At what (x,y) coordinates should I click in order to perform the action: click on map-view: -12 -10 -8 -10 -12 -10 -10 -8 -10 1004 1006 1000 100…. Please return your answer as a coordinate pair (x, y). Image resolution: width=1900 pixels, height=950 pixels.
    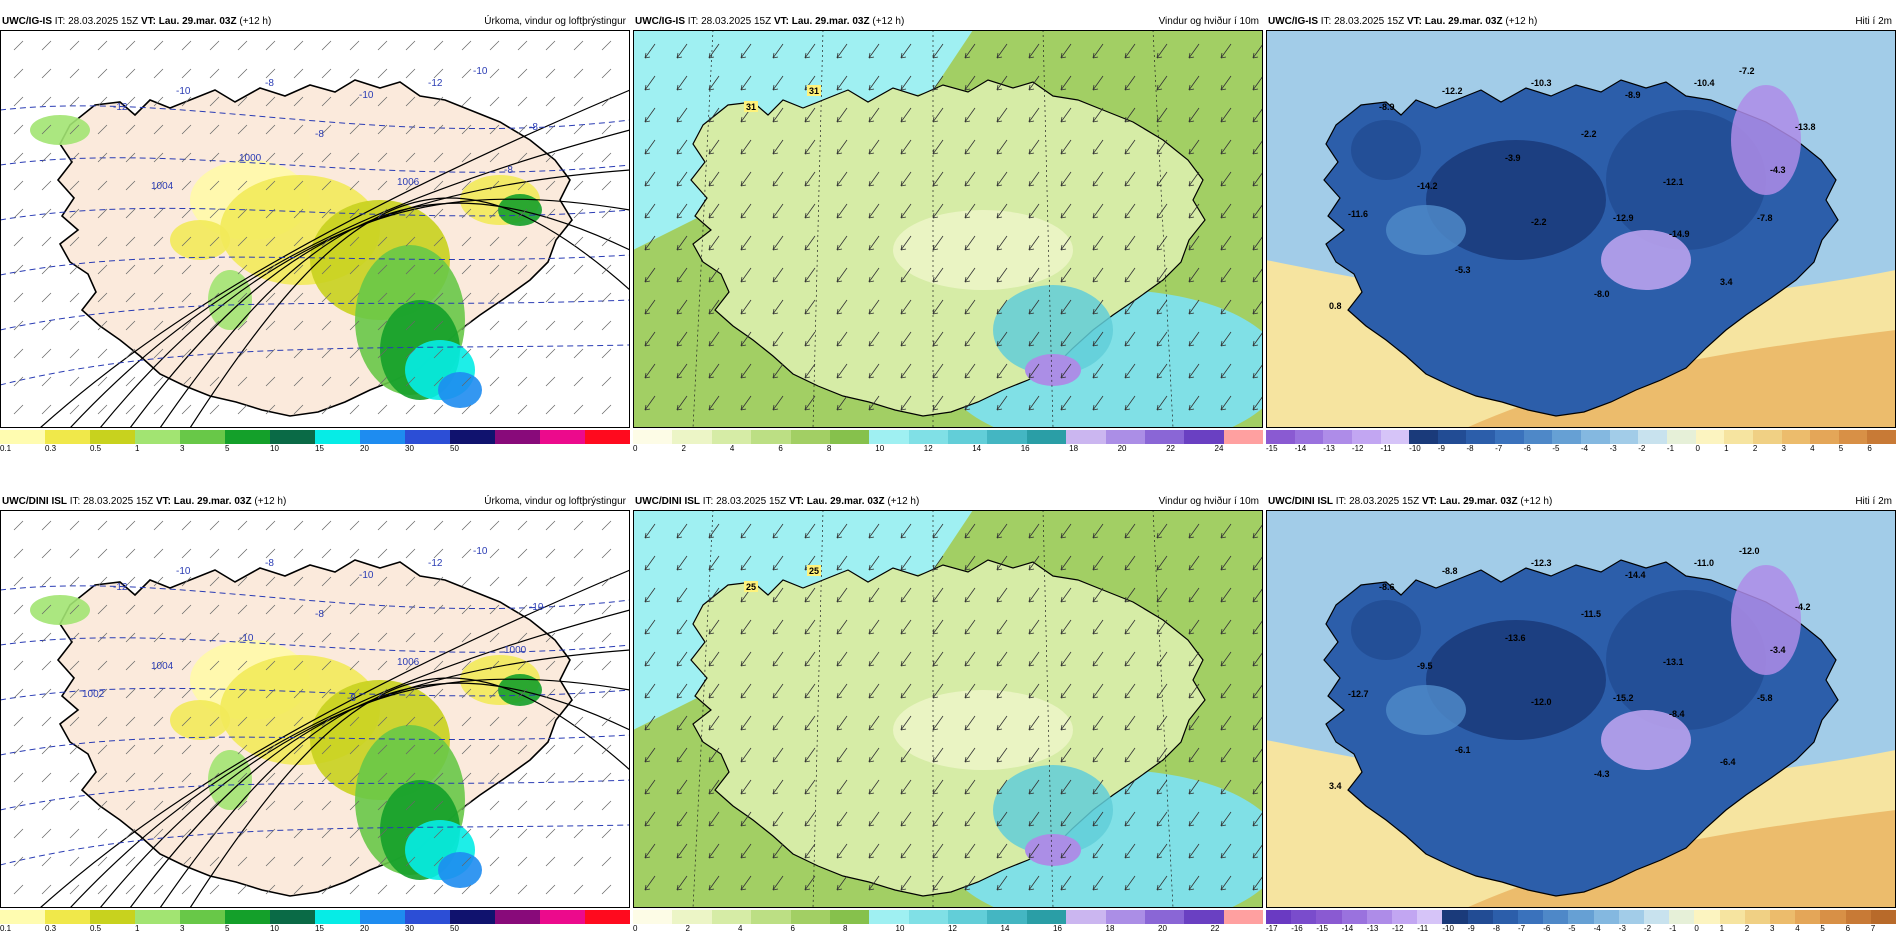
    Looking at the image, I should click on (315, 709).